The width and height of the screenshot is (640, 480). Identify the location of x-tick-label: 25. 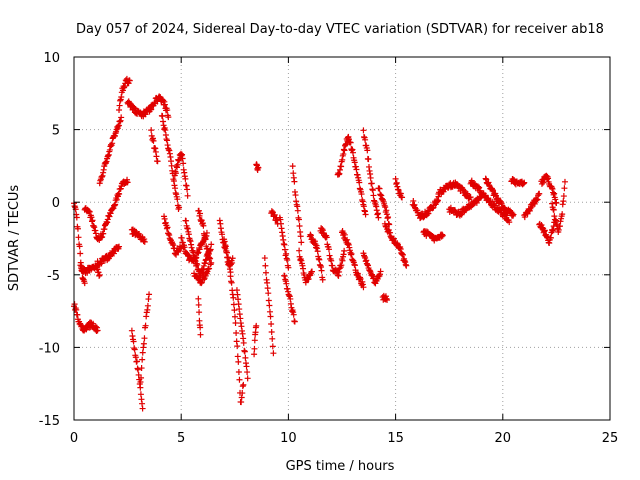
(610, 438).